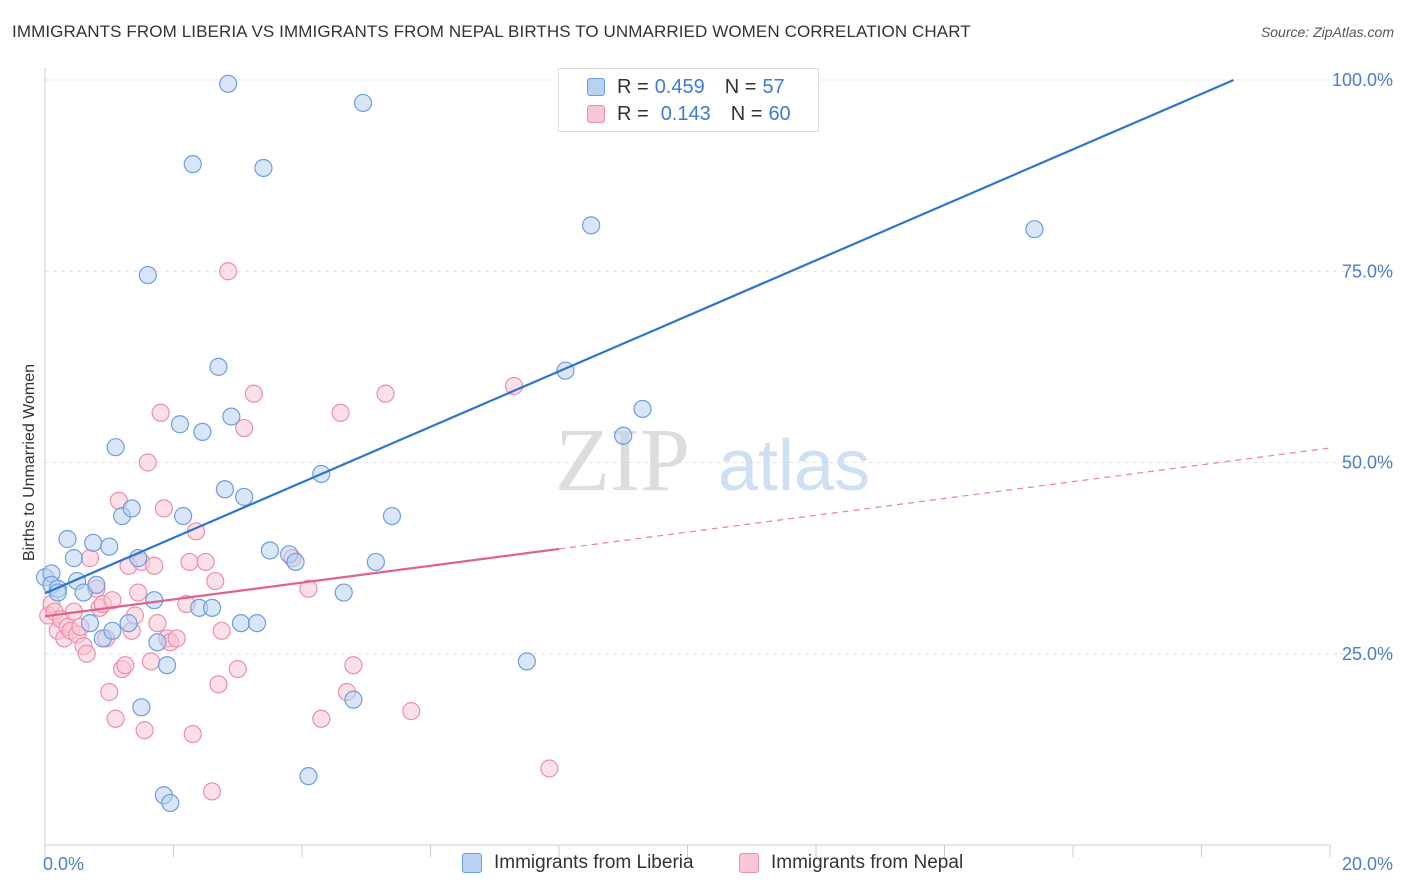 The height and width of the screenshot is (892, 1406). I want to click on y-axis-title: Births to Unmarried Women, so click(29, 462).